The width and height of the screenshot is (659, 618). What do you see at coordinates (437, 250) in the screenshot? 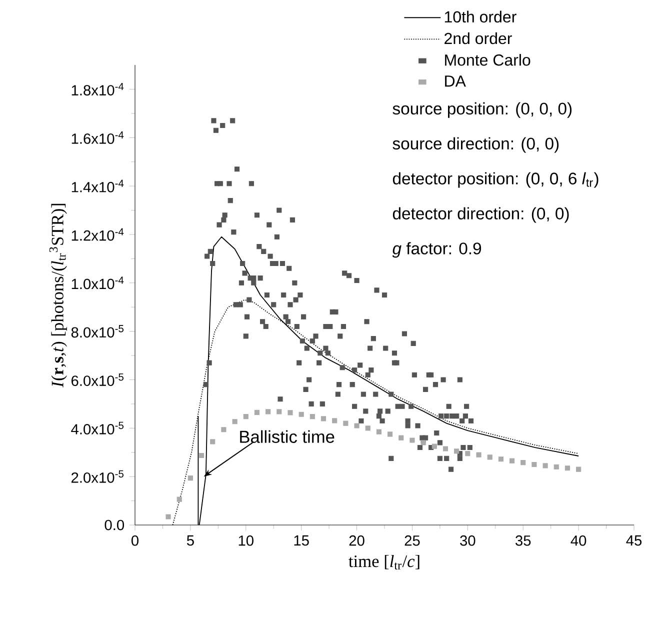
I see `annotation: g factor: 0.9` at bounding box center [437, 250].